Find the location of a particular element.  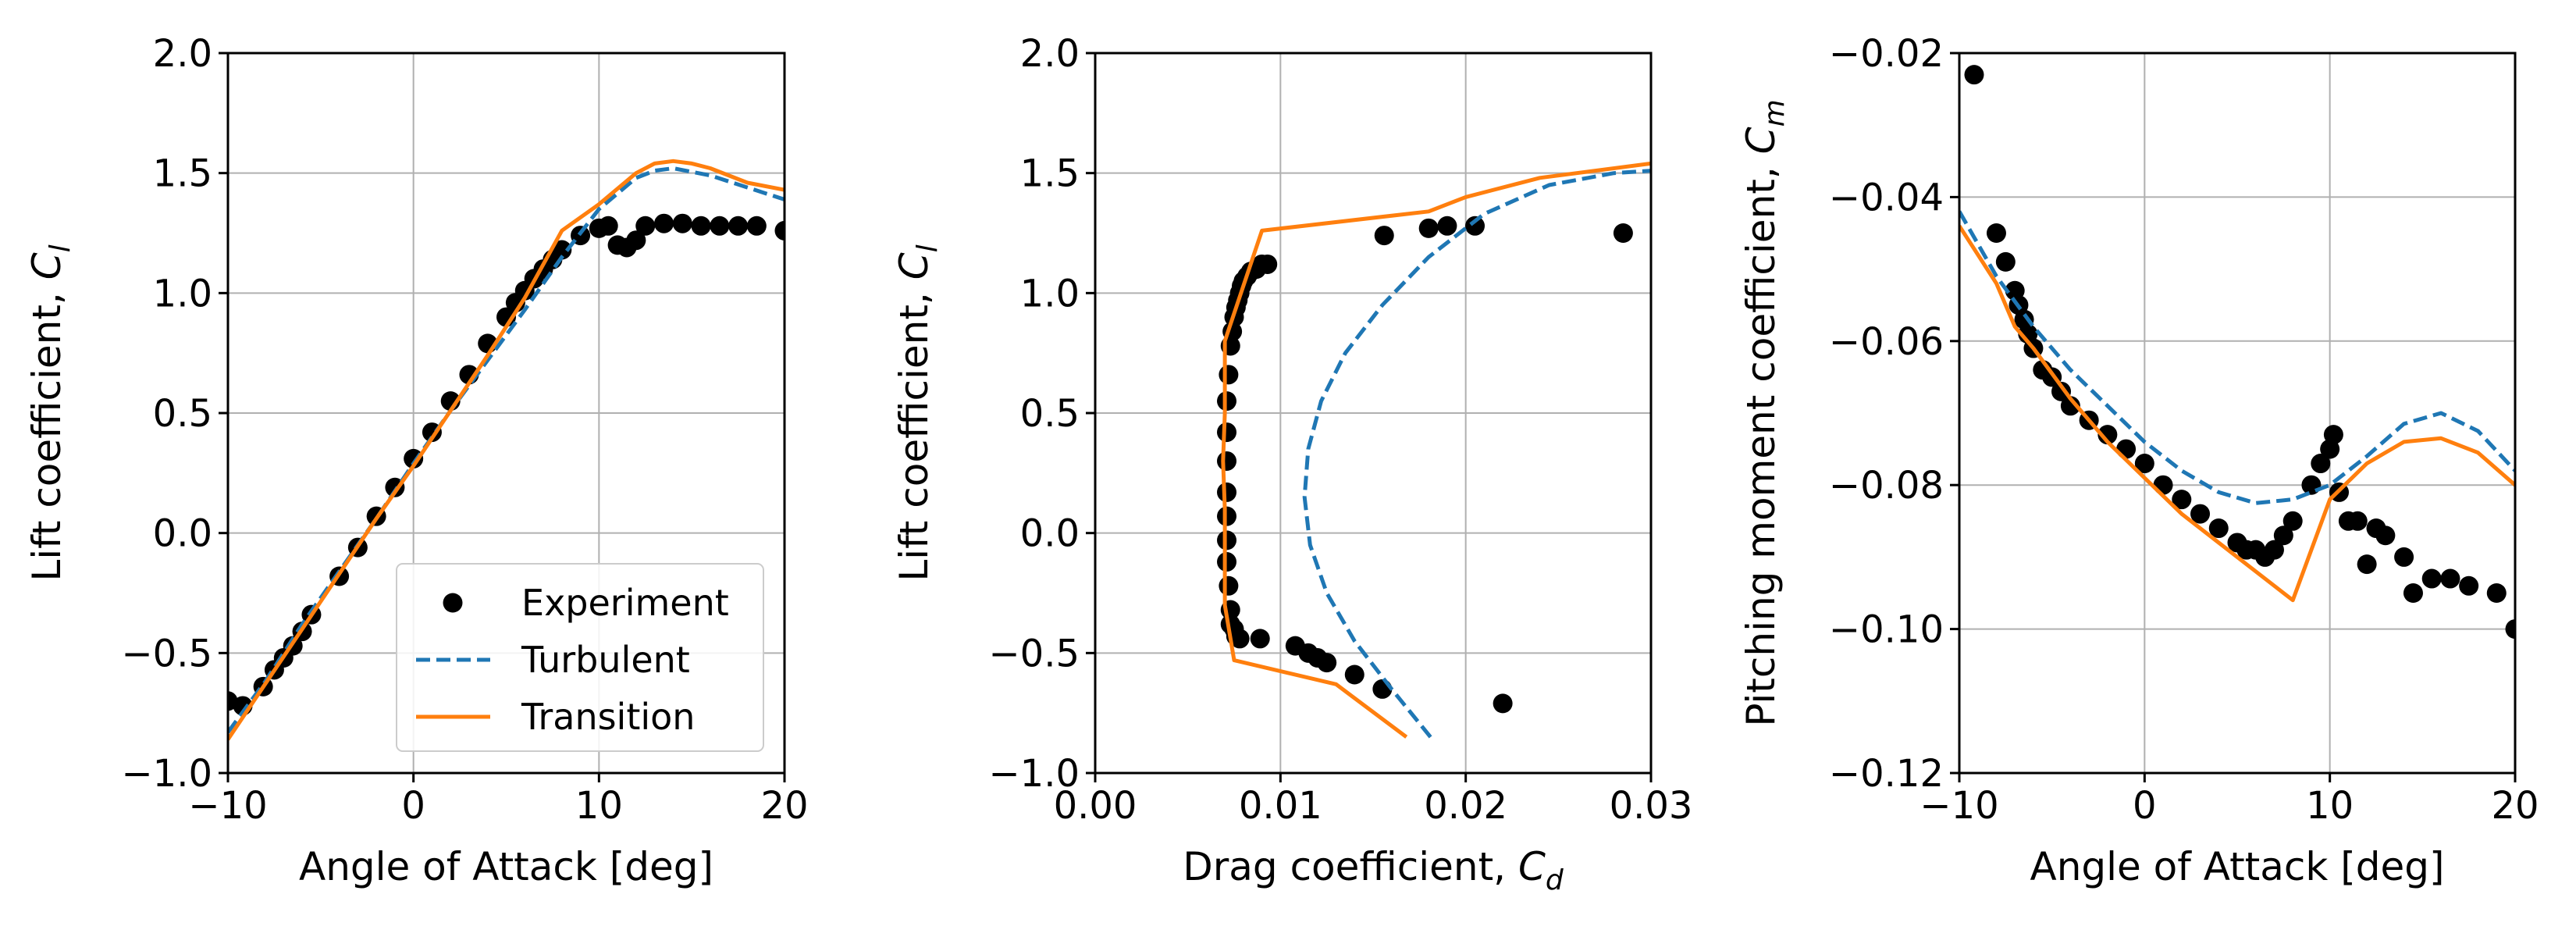

legend-frame is located at coordinates (580, 657).